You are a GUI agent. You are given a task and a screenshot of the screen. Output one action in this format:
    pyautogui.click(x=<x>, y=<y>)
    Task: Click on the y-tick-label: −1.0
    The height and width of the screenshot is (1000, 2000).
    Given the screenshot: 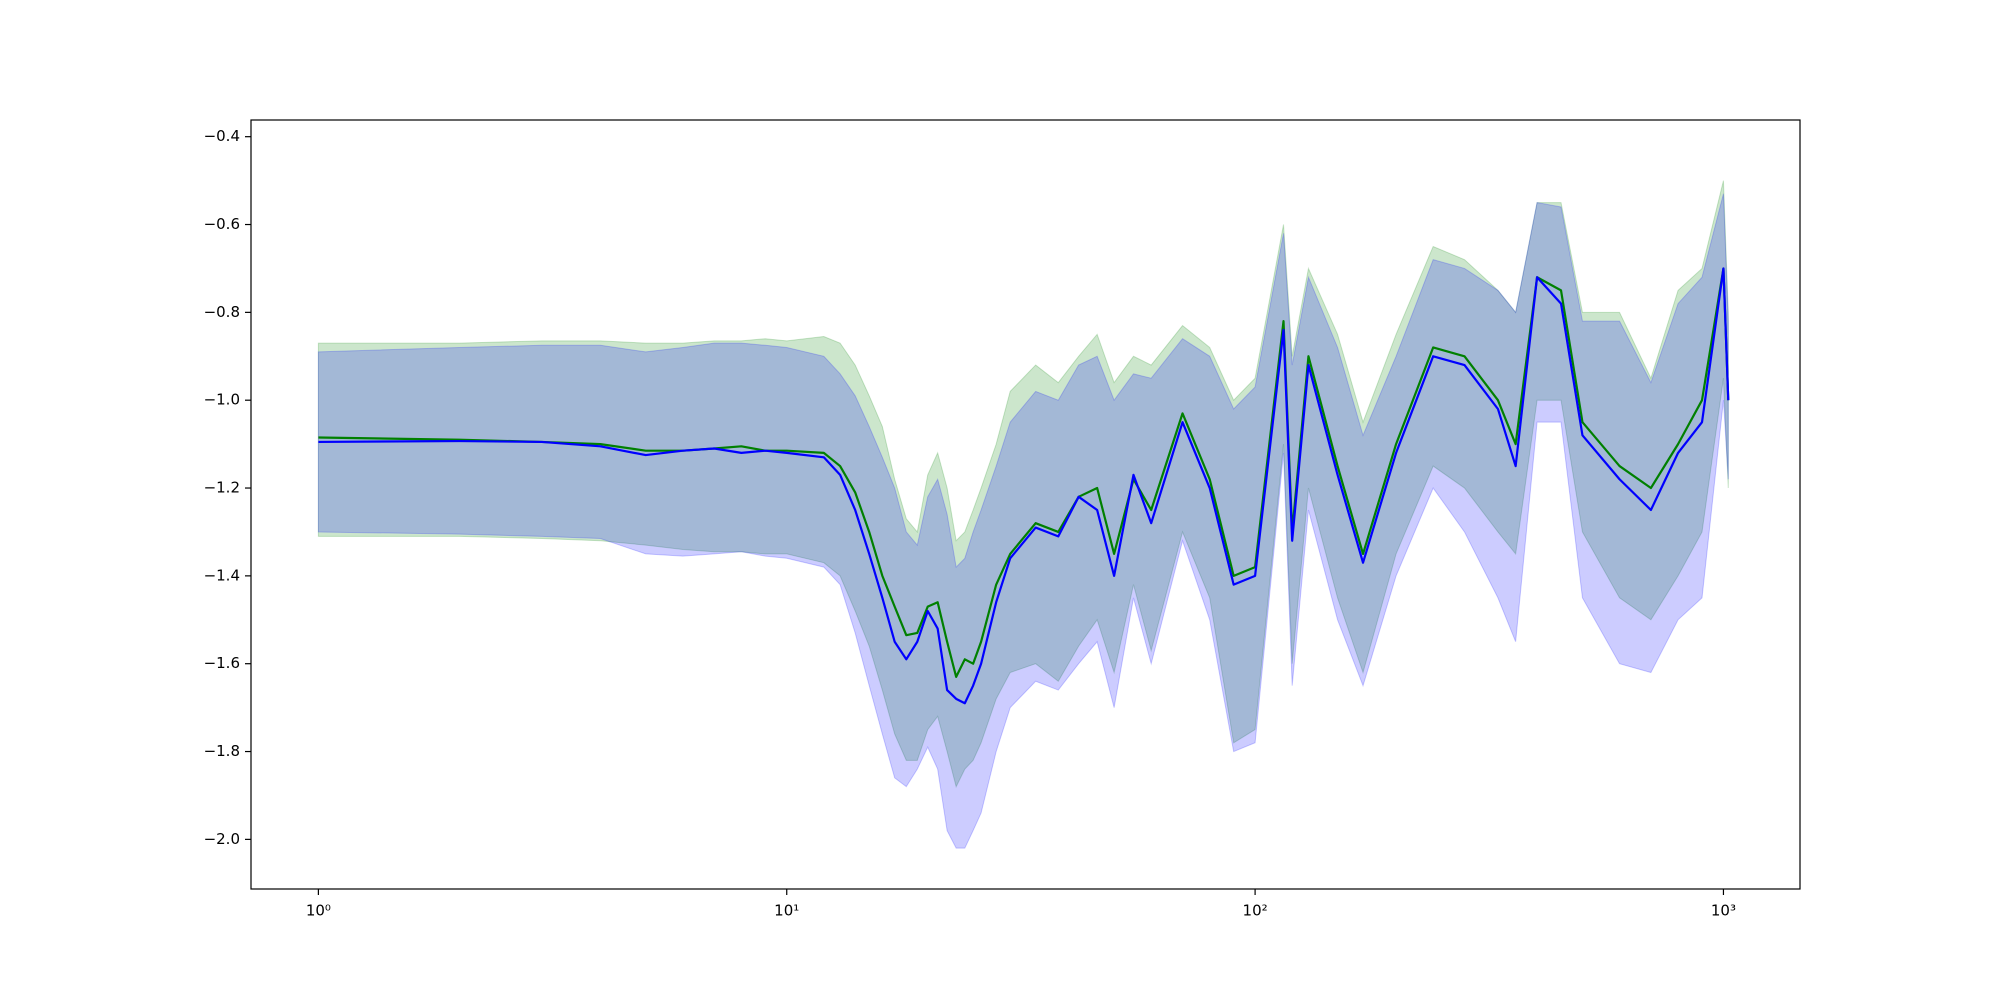 What is the action you would take?
    pyautogui.click(x=222, y=400)
    